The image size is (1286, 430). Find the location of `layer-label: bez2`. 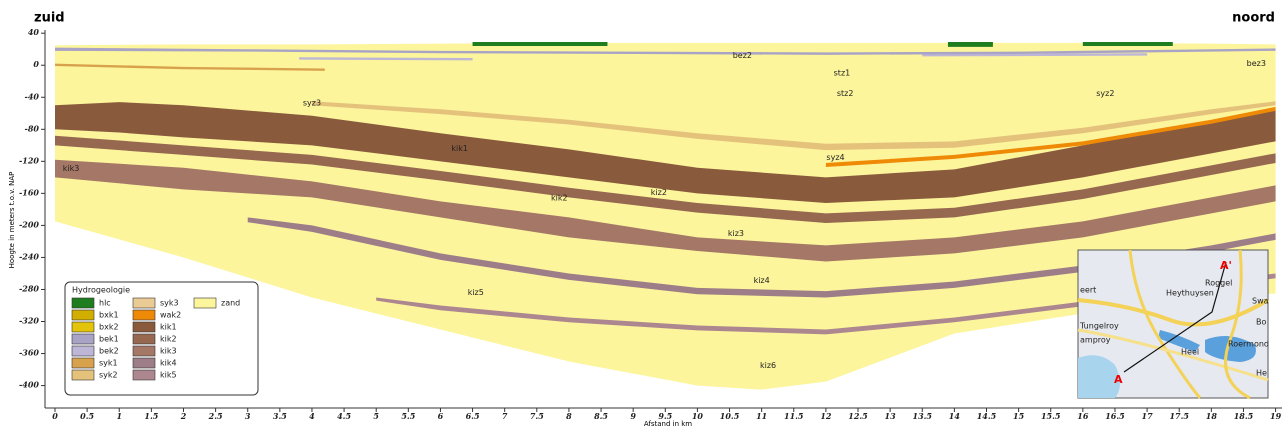

layer-label: bez2 is located at coordinates (742, 55).